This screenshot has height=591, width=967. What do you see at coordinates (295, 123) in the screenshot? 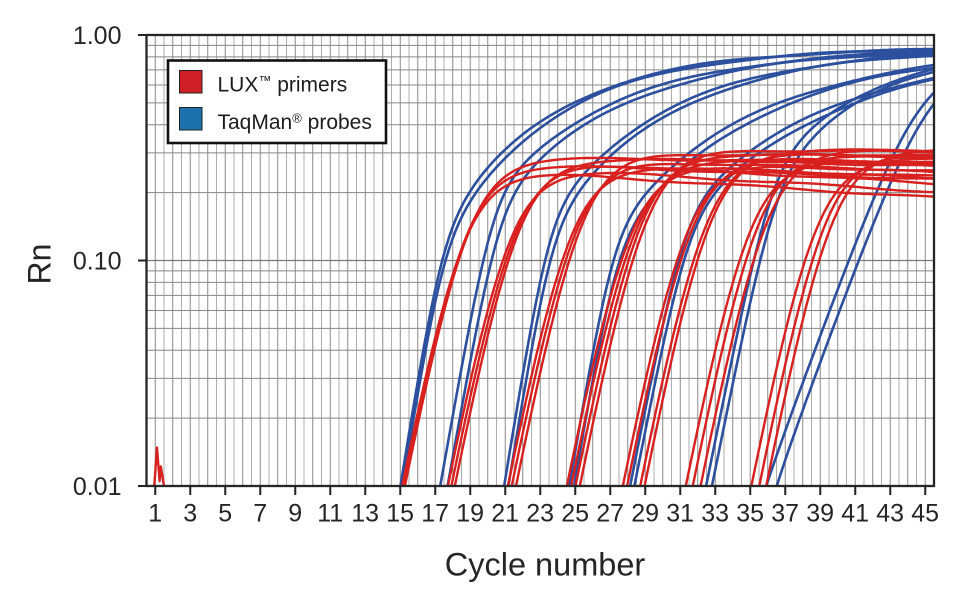
I see `svg-text: TaqMan® probes` at bounding box center [295, 123].